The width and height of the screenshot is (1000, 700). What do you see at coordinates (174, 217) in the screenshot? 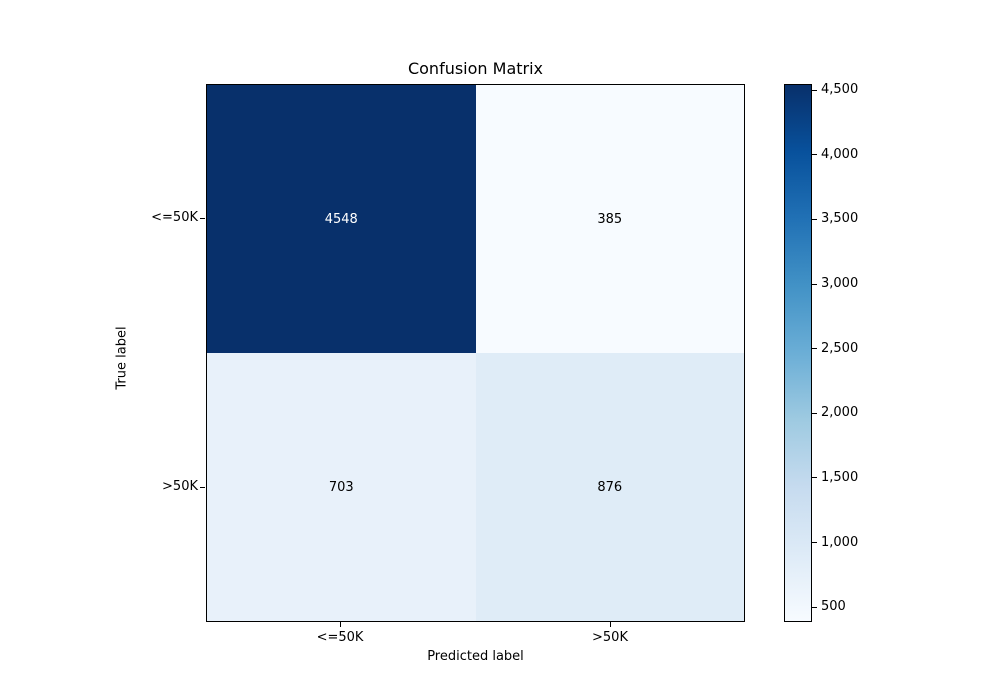
I see `y-tick-label: <=50K` at bounding box center [174, 217].